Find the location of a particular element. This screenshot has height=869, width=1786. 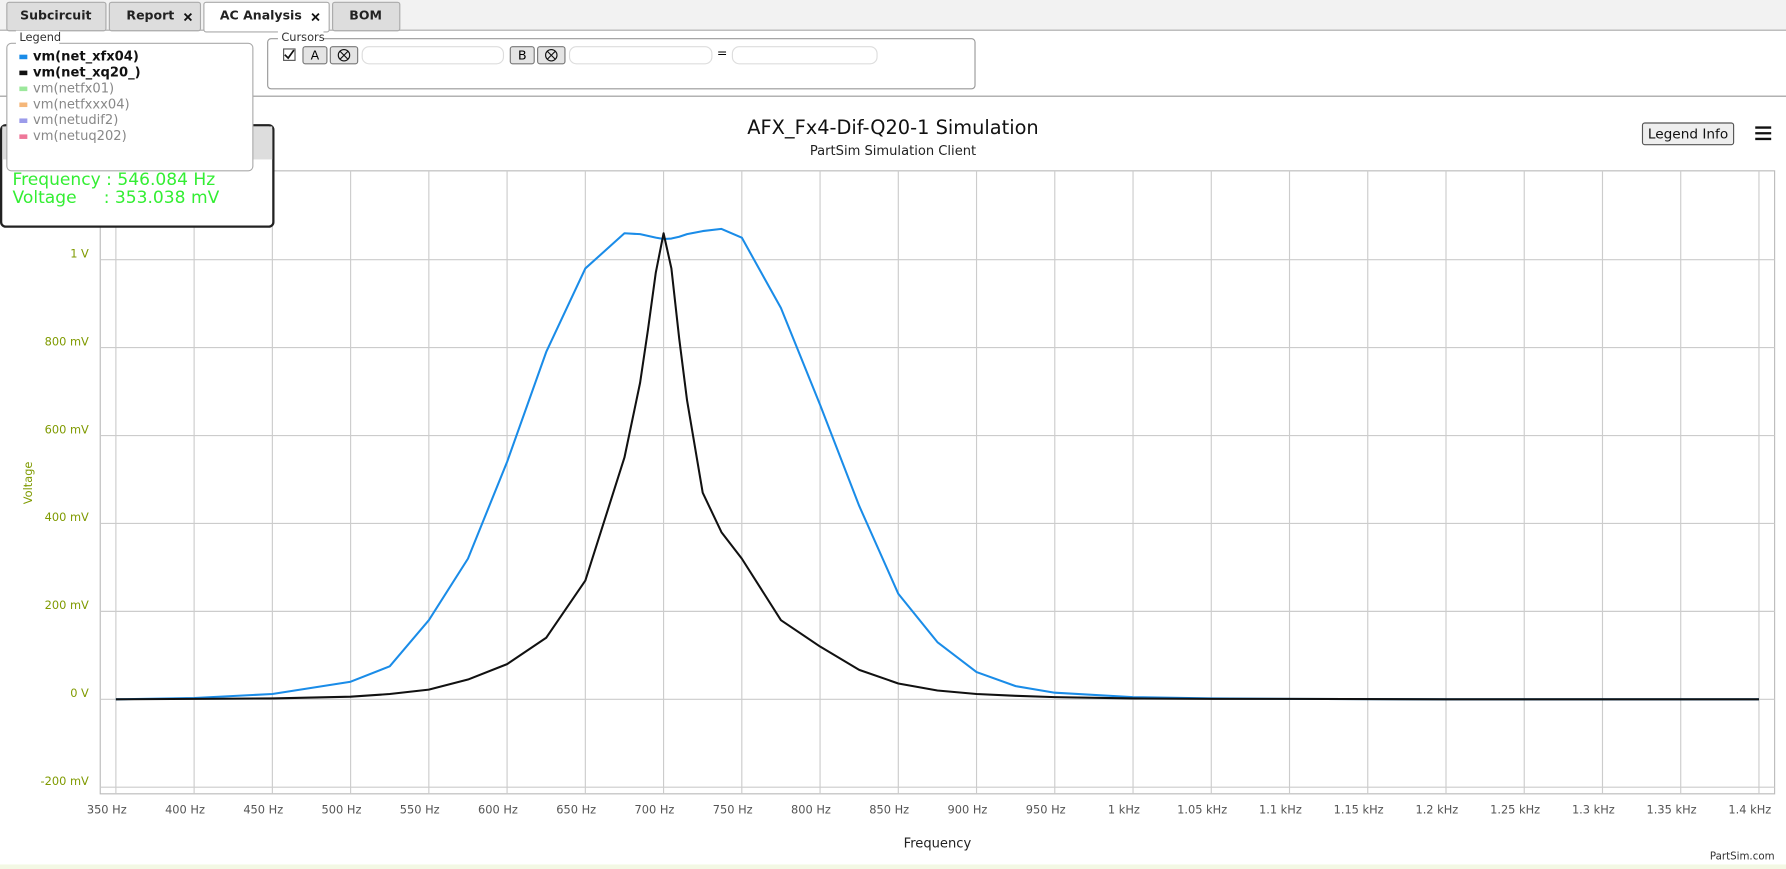

tab-label: Subcircuit is located at coordinates (55, 14).